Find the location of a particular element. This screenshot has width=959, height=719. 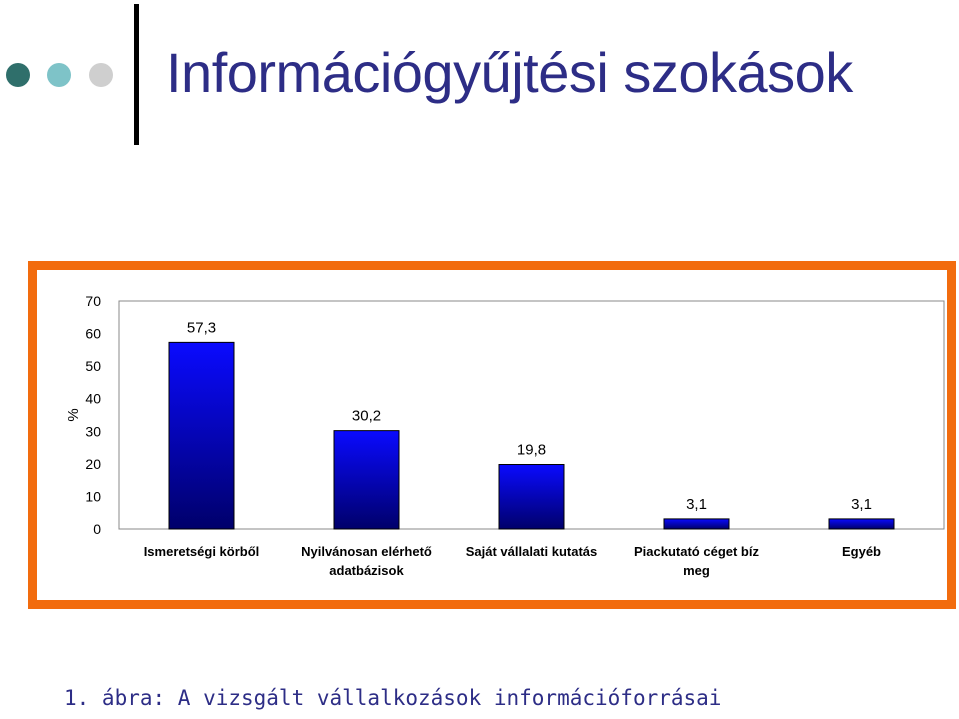

y-tick-label: 40 is located at coordinates (93, 399).